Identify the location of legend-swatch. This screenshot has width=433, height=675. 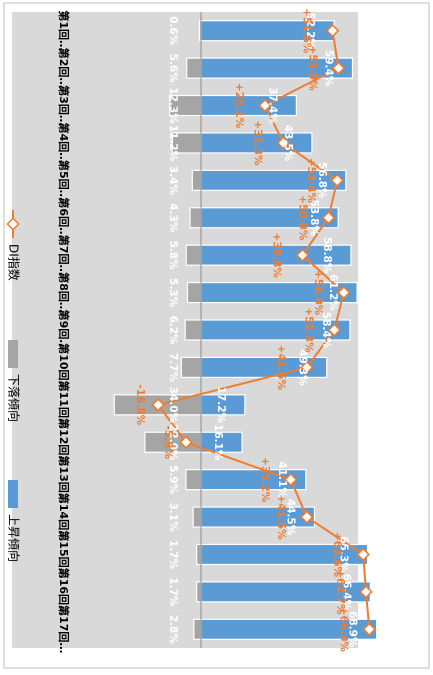
(13, 354).